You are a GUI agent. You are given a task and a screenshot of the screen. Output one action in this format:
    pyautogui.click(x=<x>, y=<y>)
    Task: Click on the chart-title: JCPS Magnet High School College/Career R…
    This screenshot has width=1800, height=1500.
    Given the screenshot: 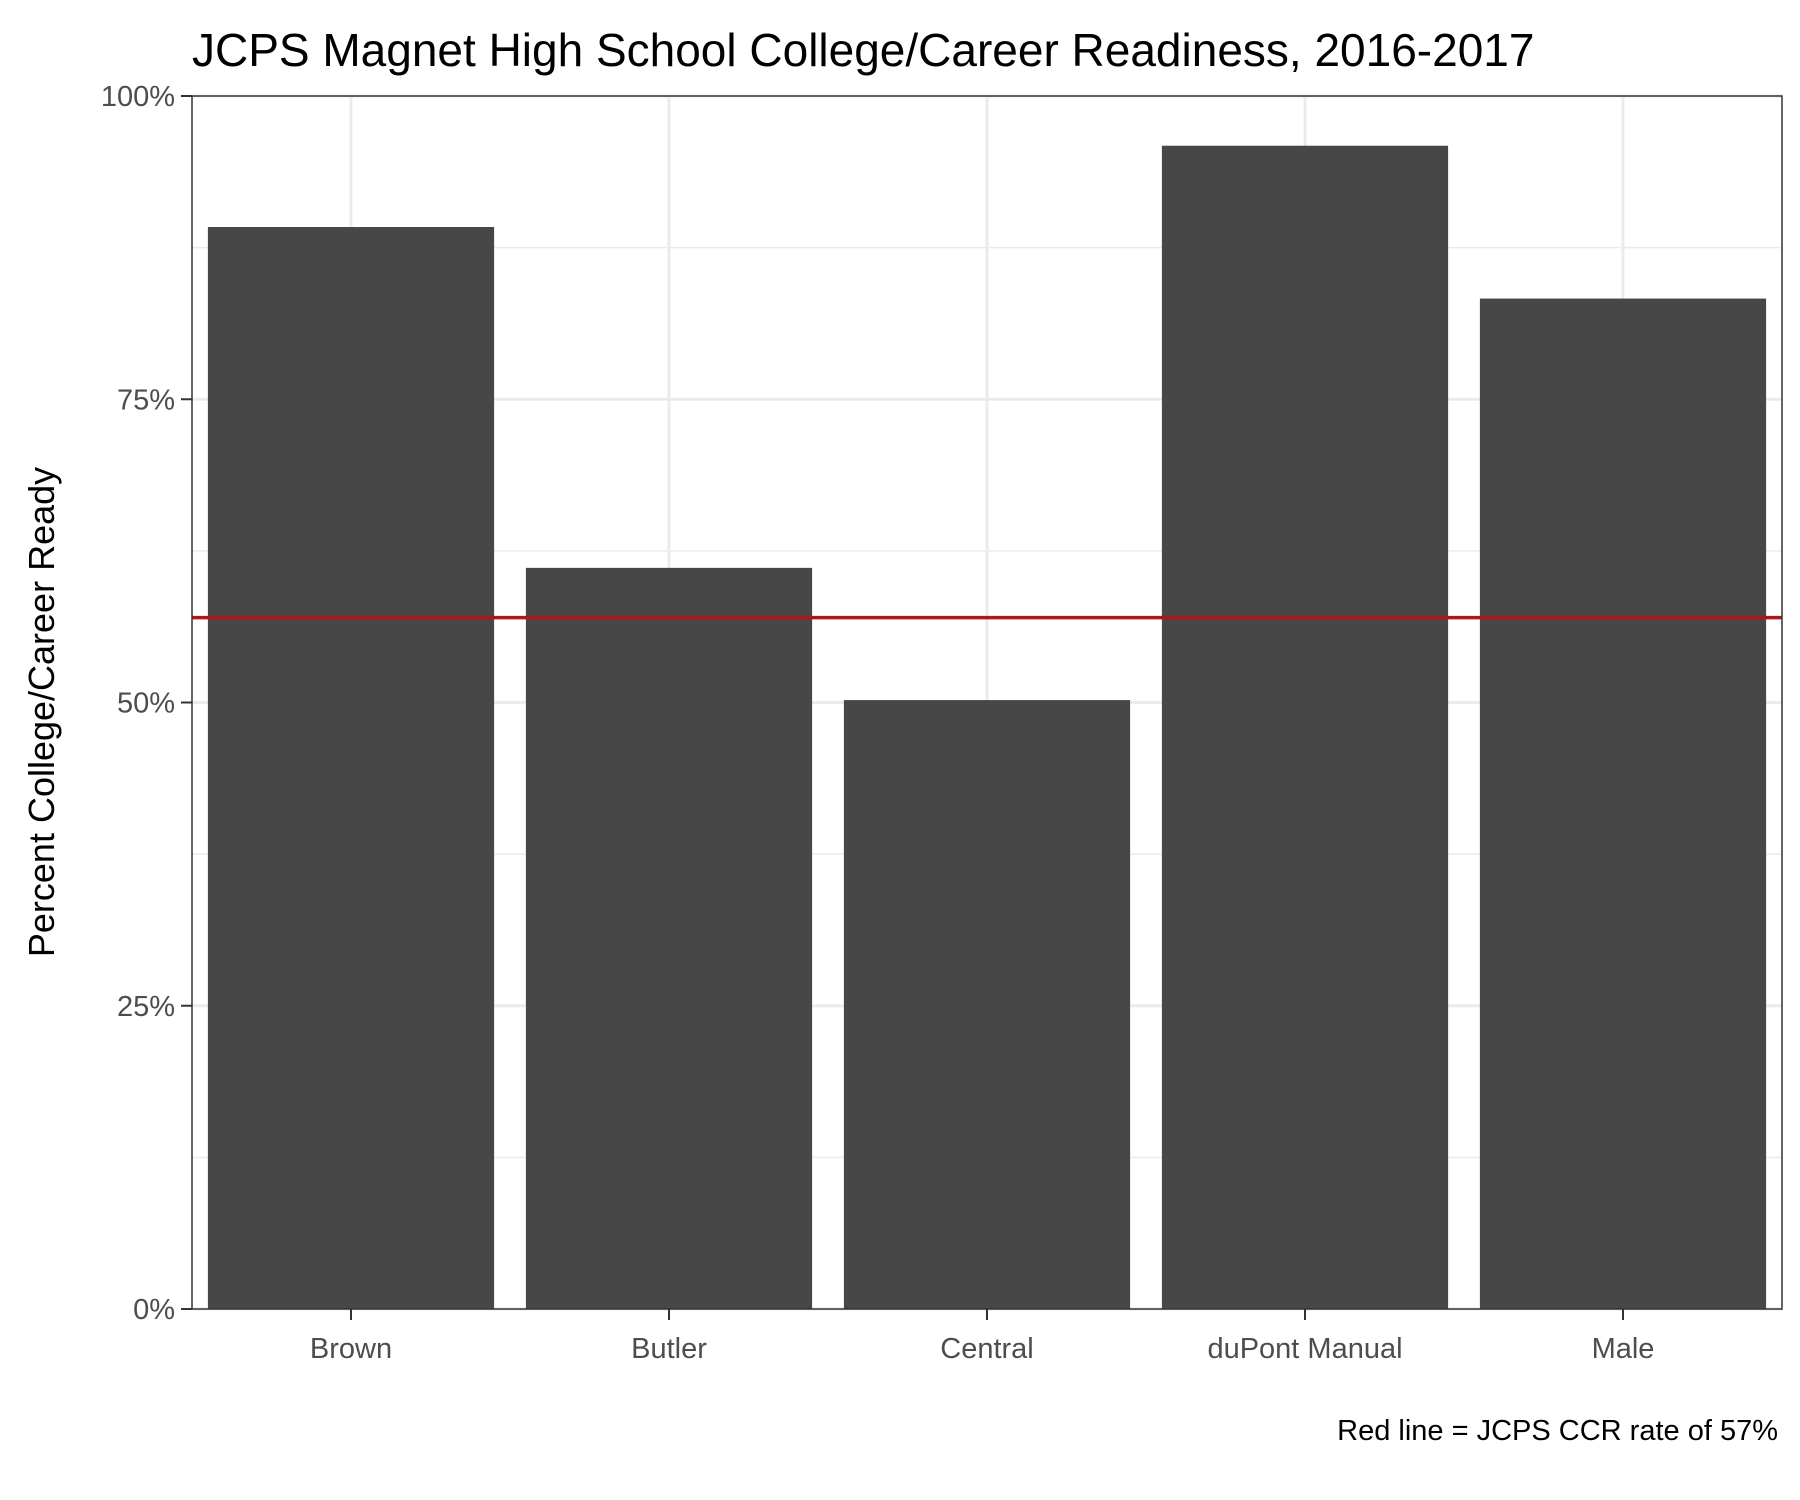 What is the action you would take?
    pyautogui.click(x=863, y=50)
    